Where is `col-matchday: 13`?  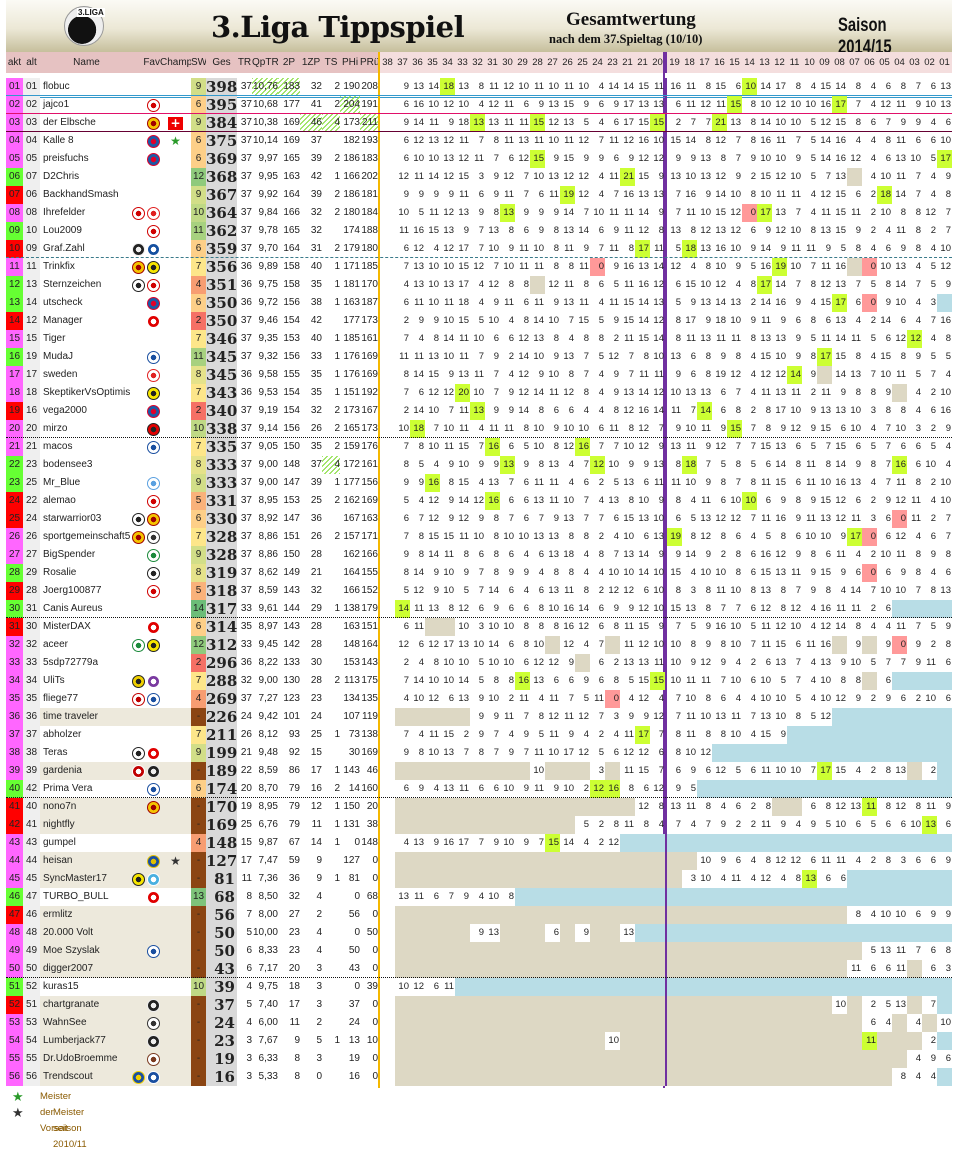 col-matchday: 13 is located at coordinates (764, 62).